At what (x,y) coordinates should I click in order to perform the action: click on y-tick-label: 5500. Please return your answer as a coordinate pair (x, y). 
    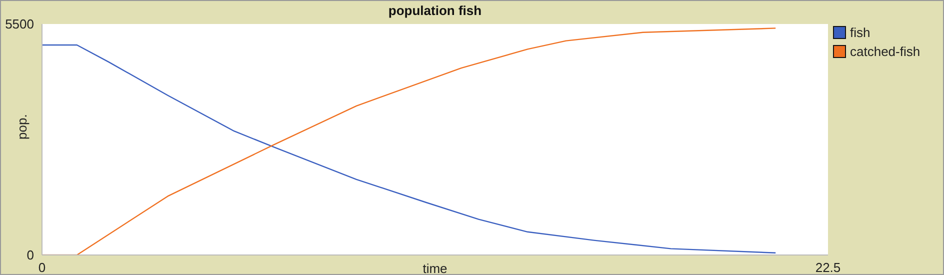
    Looking at the image, I should click on (19, 24).